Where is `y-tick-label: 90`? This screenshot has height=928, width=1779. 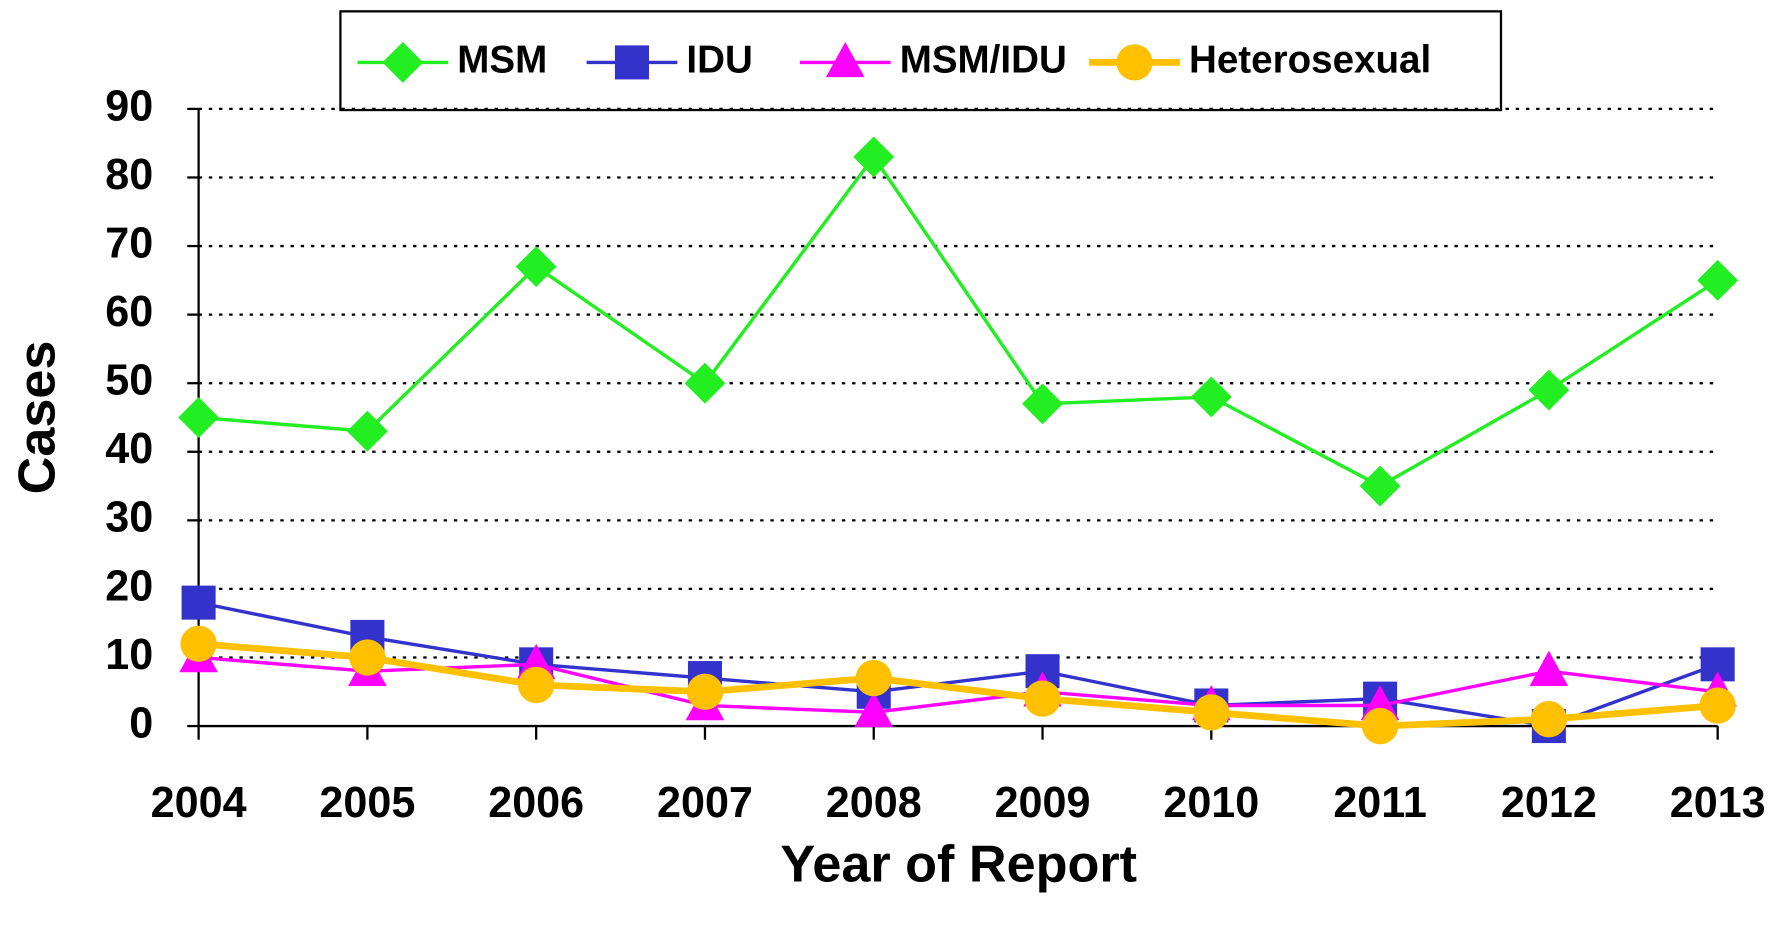 y-tick-label: 90 is located at coordinates (129, 106).